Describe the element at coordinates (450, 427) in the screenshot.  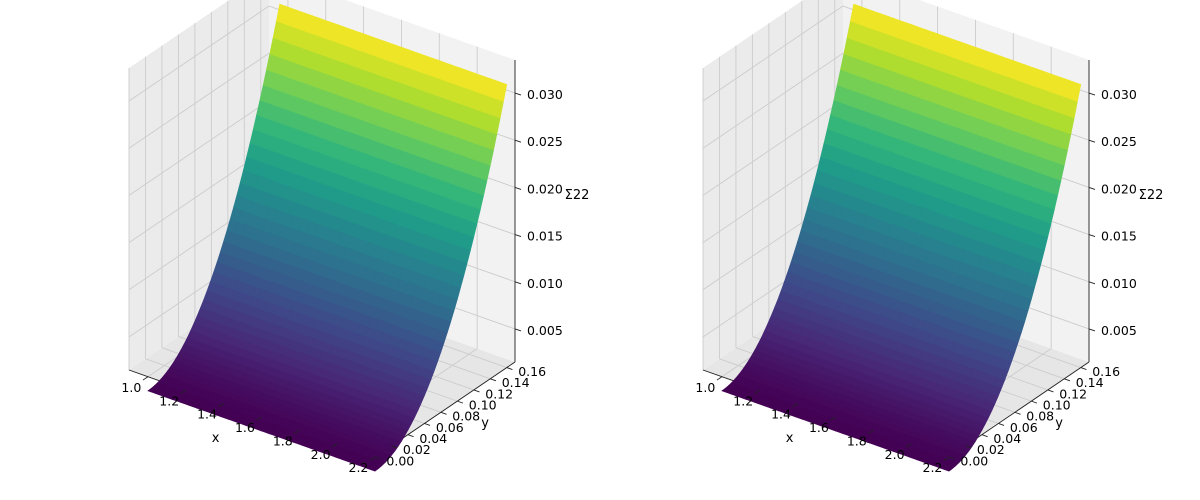
I see `y-tick-label: 0.06` at that location.